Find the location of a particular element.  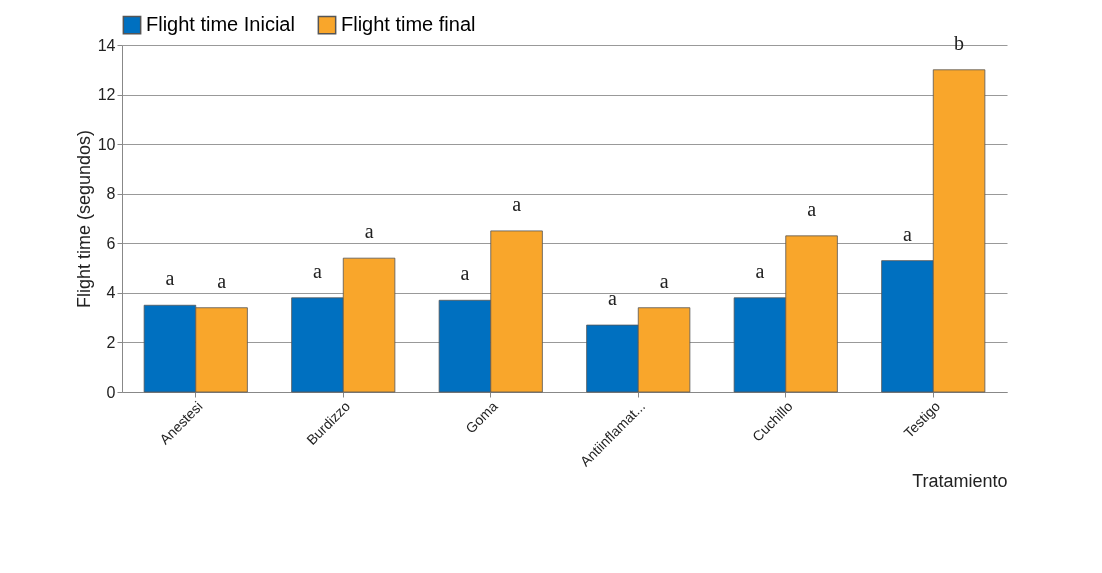

legend-label: Flight time final is located at coordinates (408, 24).